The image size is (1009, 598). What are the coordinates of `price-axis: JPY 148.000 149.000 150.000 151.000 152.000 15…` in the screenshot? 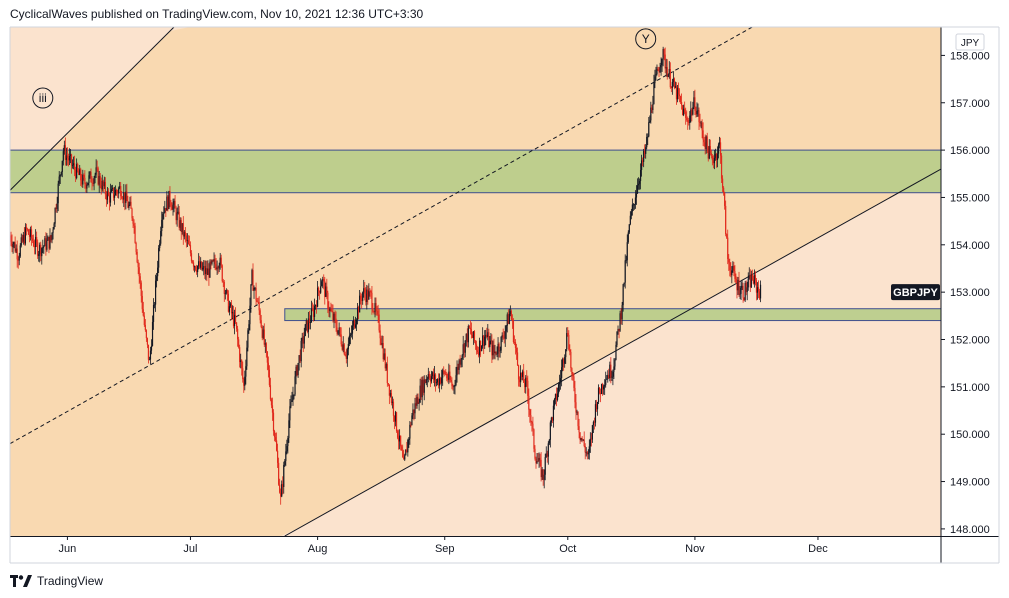 It's located at (940, 284).